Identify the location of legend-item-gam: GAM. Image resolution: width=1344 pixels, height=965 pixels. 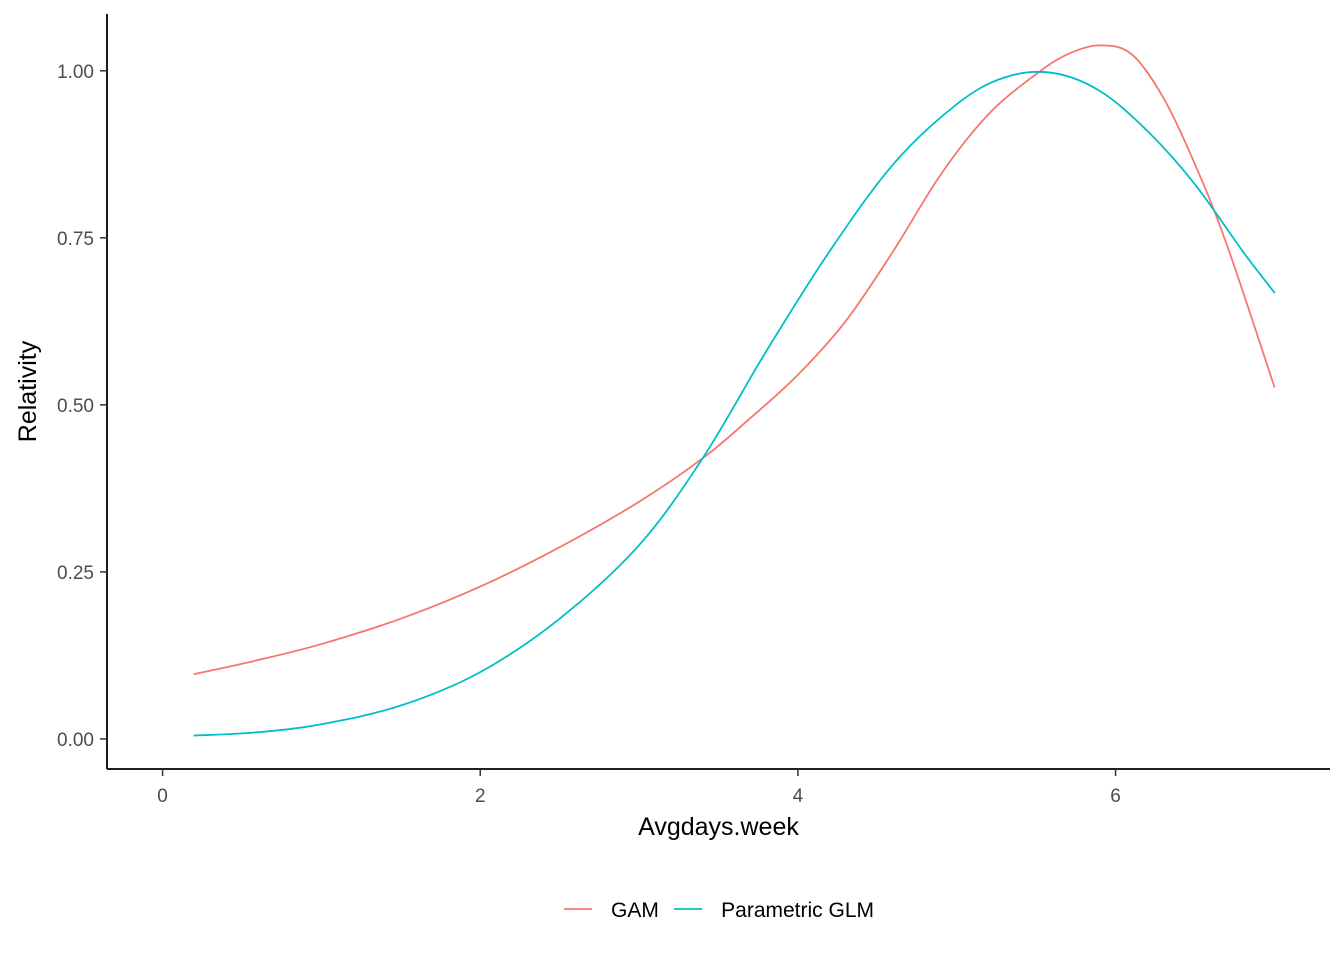
(611, 910).